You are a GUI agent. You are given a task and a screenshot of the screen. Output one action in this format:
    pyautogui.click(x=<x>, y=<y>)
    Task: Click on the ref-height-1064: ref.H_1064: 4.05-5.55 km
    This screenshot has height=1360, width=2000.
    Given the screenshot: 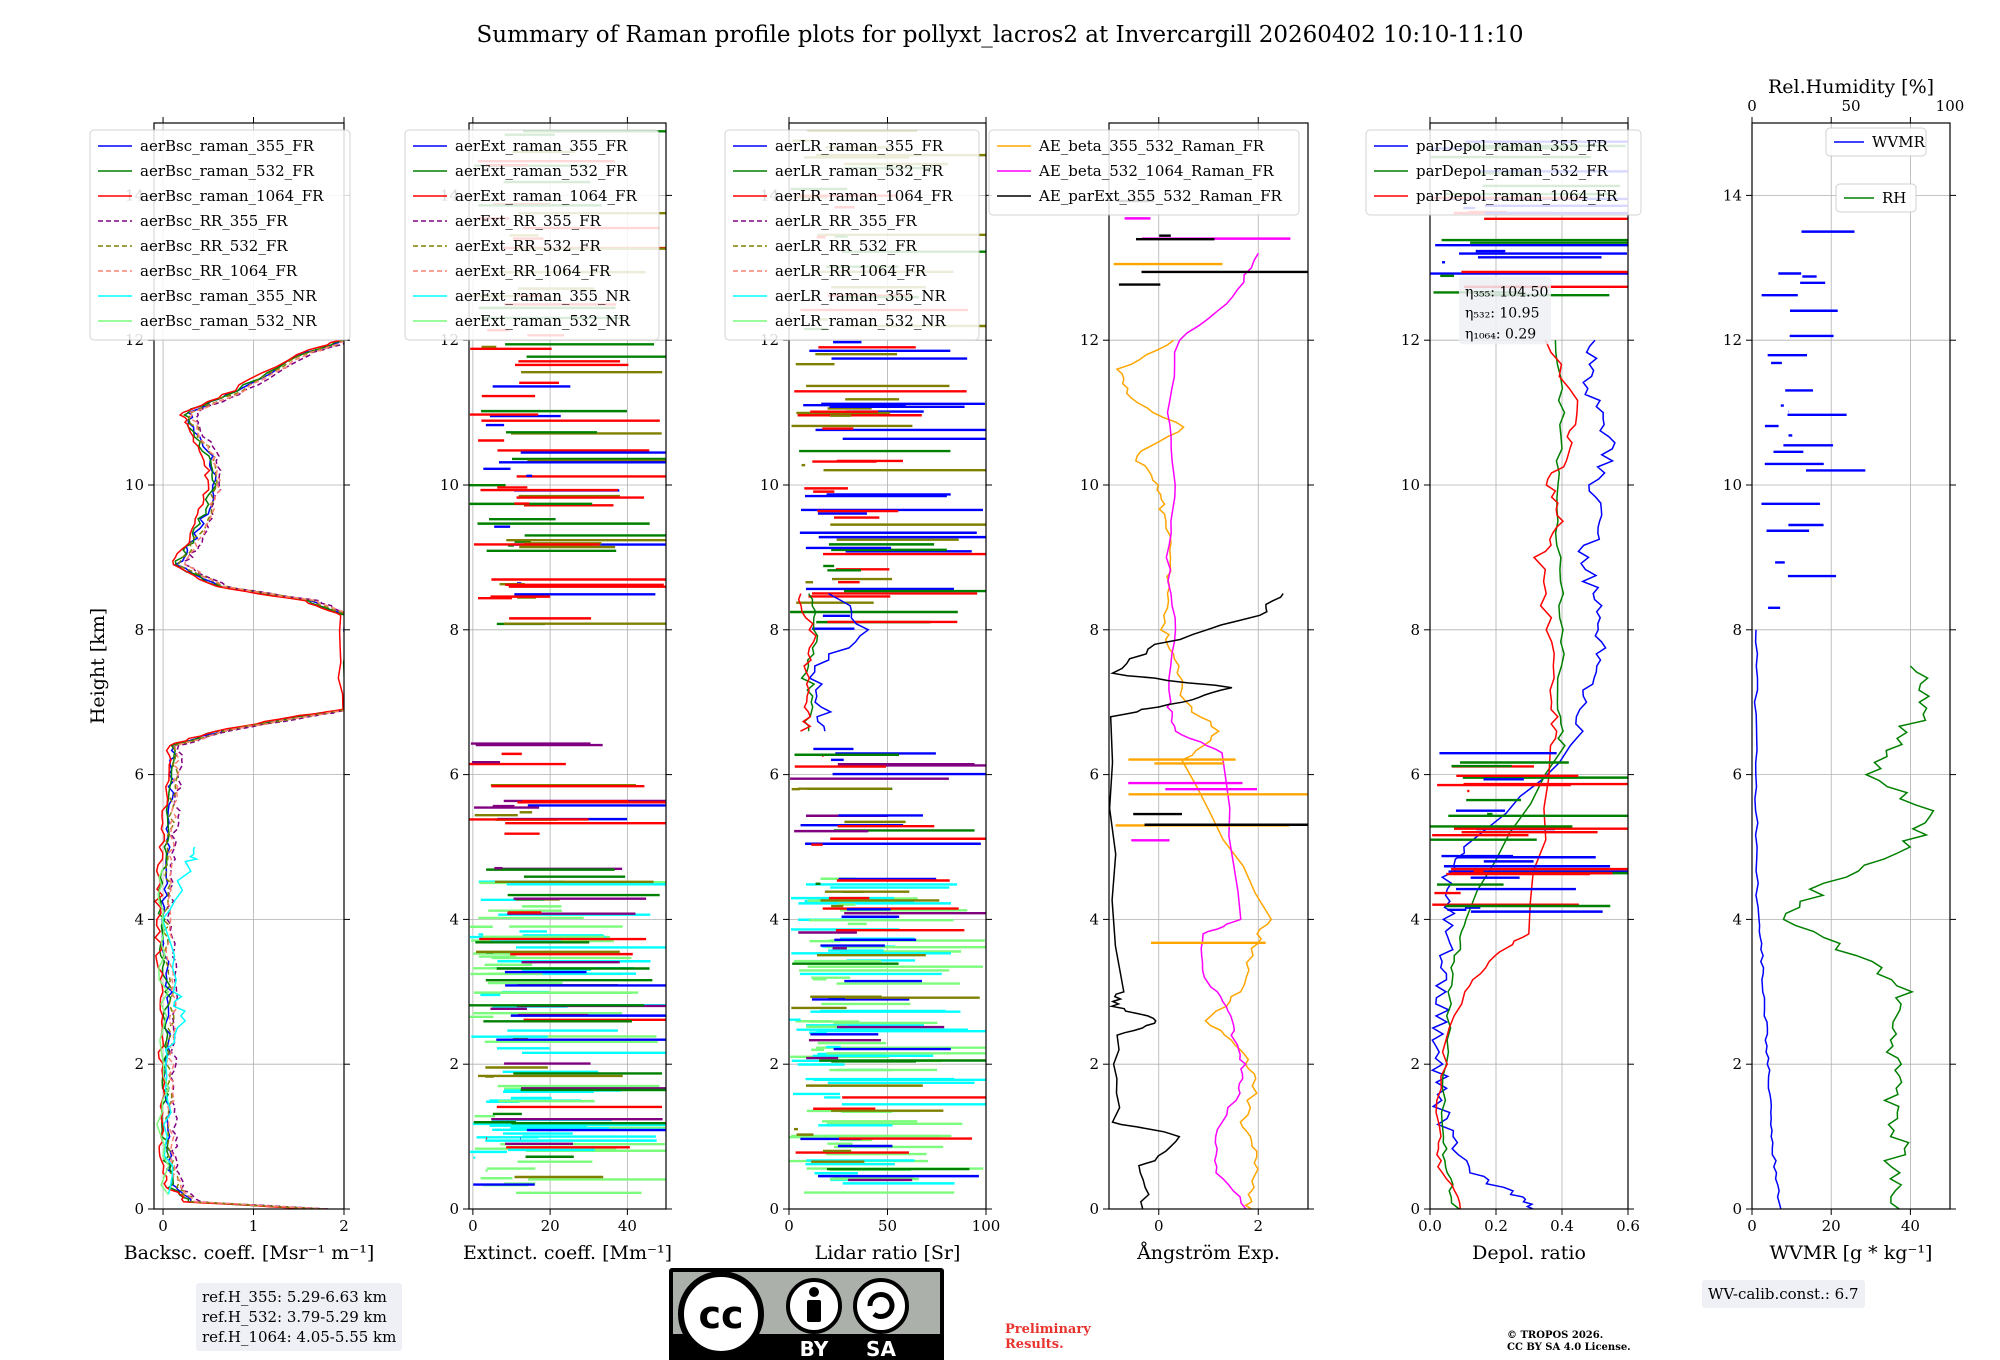 What is the action you would take?
    pyautogui.click(x=299, y=1337)
    